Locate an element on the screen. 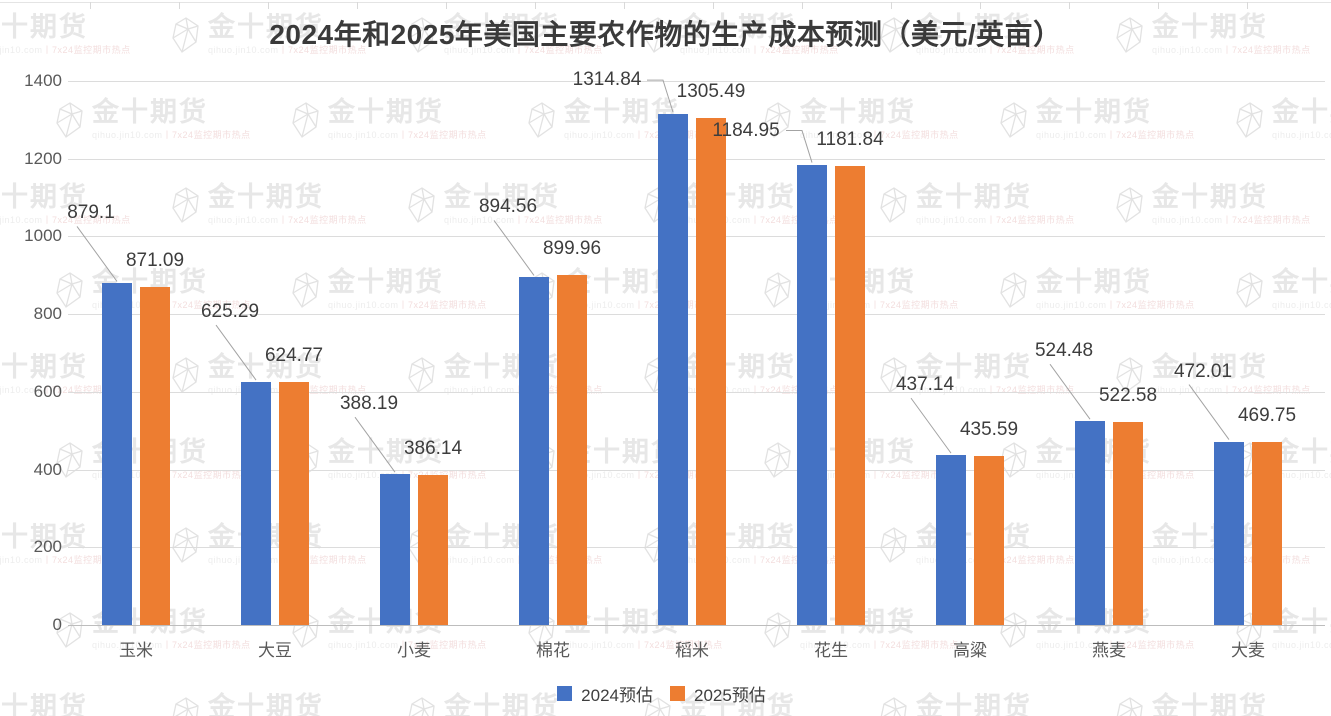 Image resolution: width=1331 pixels, height=716 pixels. data-label-2024-玉米: 879.1 is located at coordinates (91, 213).